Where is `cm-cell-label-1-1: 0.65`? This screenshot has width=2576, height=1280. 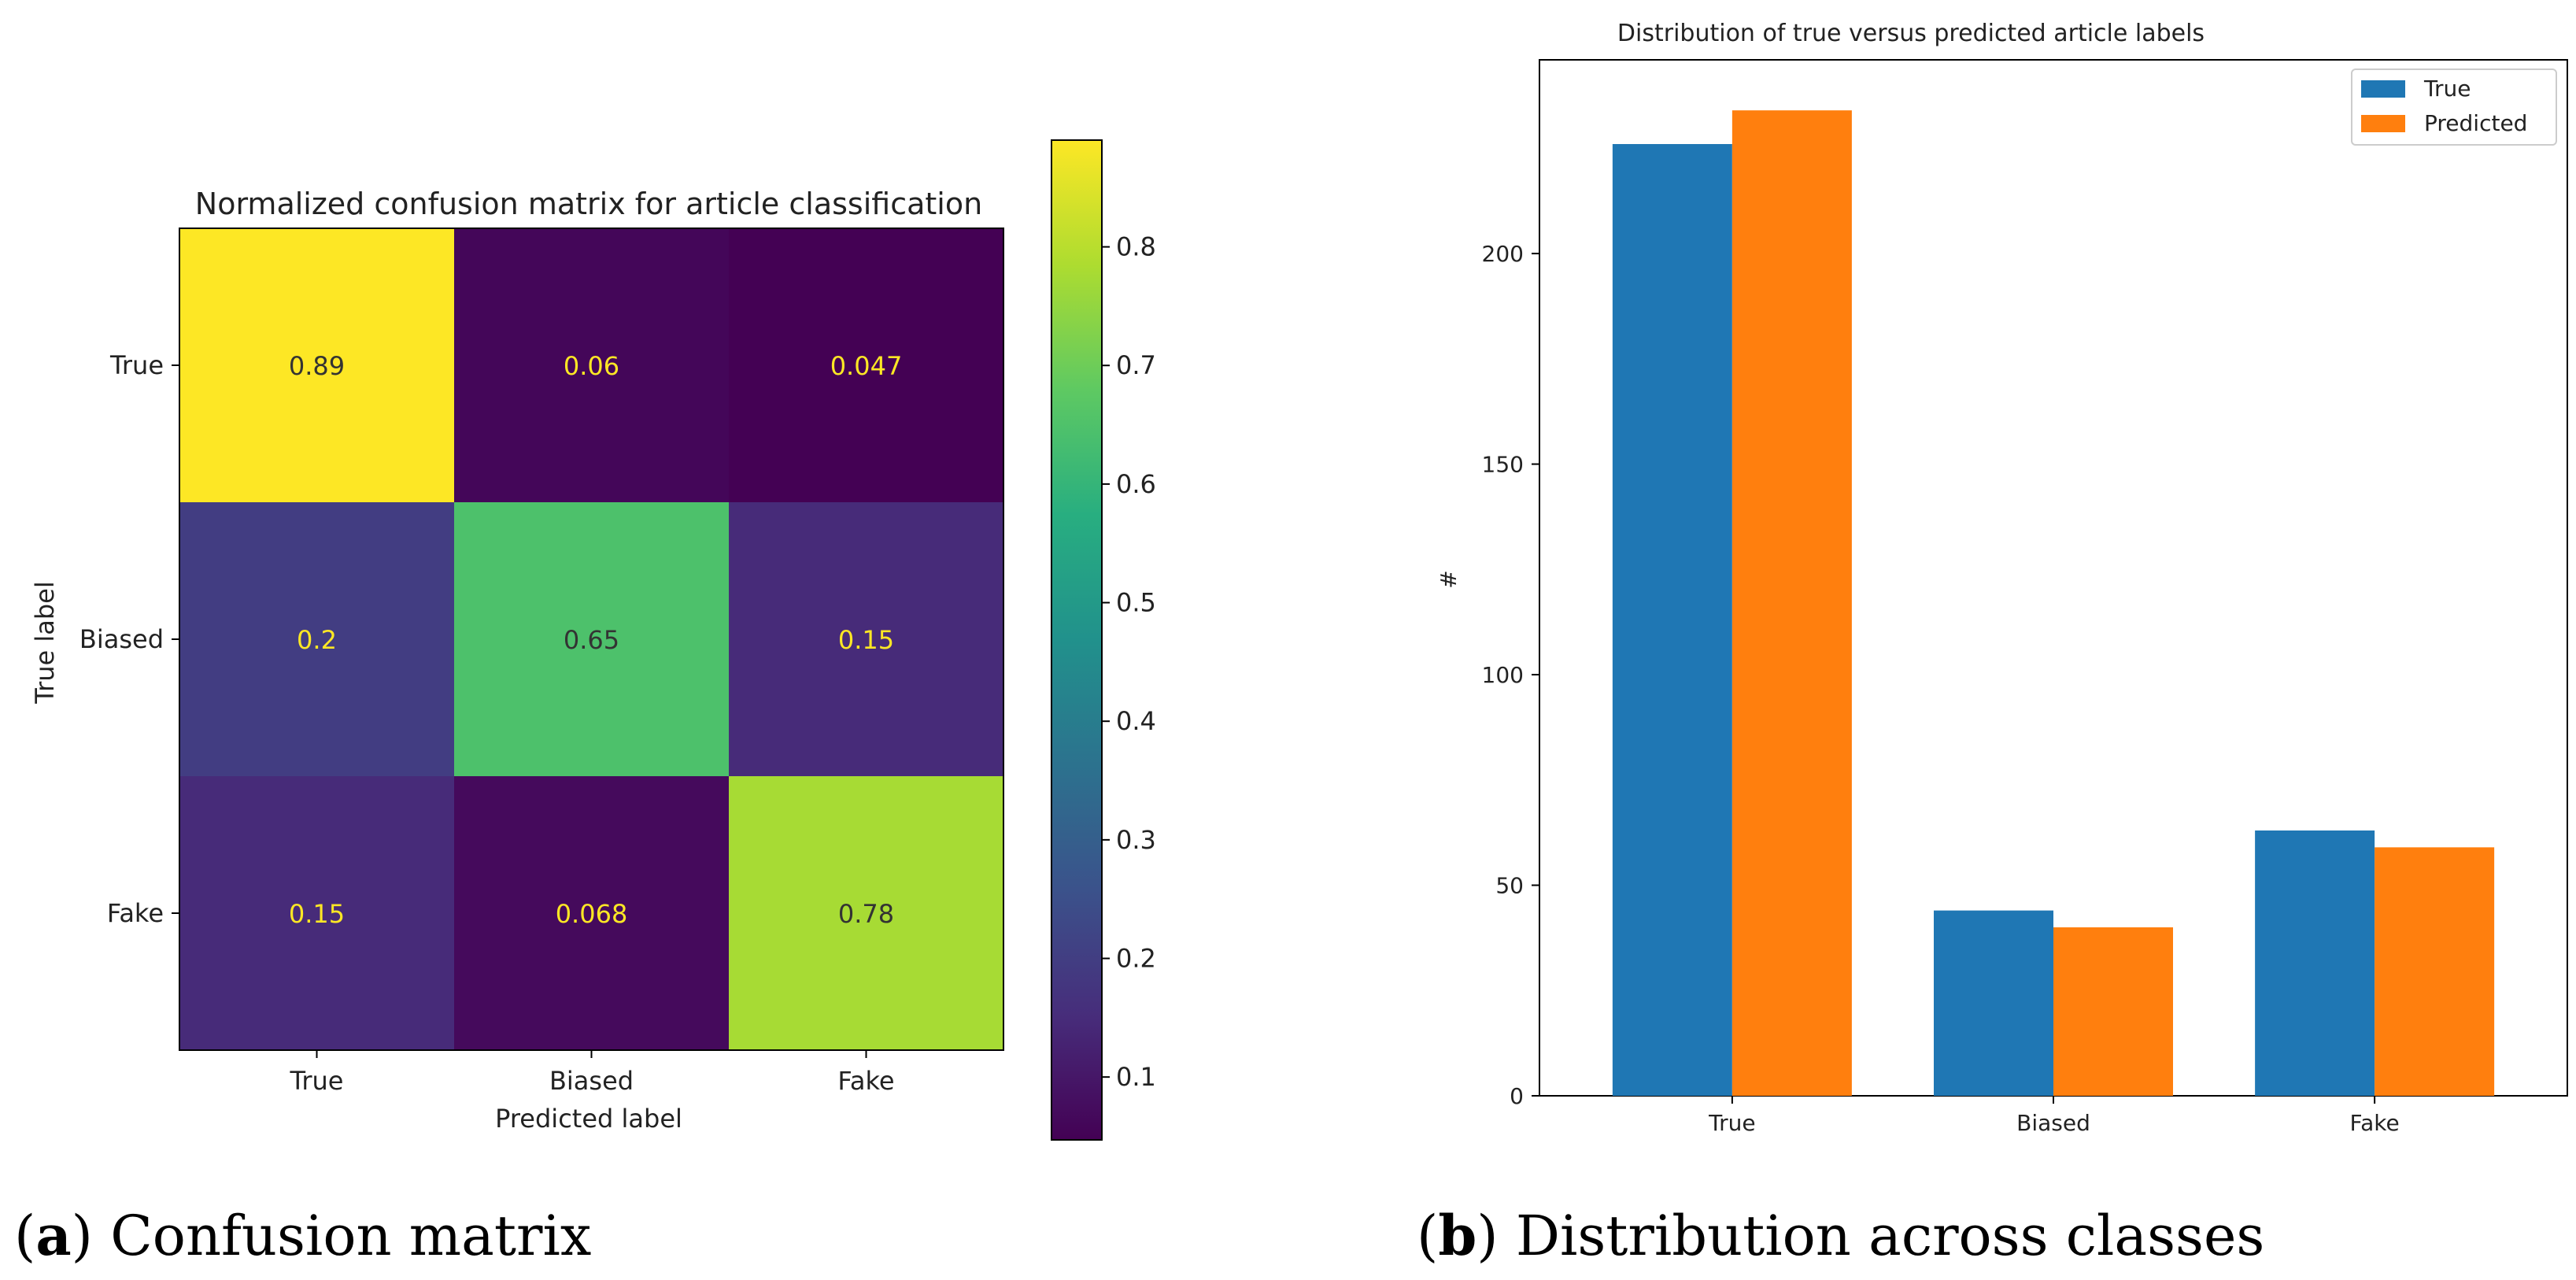 cm-cell-label-1-1: 0.65 is located at coordinates (591, 640).